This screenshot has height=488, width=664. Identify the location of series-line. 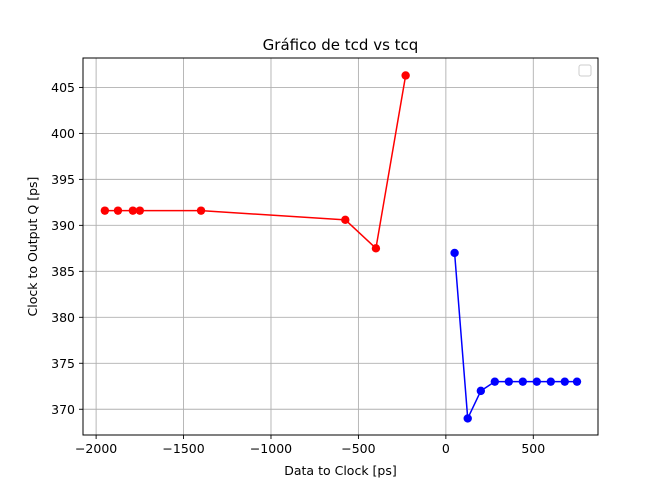
(515, 336).